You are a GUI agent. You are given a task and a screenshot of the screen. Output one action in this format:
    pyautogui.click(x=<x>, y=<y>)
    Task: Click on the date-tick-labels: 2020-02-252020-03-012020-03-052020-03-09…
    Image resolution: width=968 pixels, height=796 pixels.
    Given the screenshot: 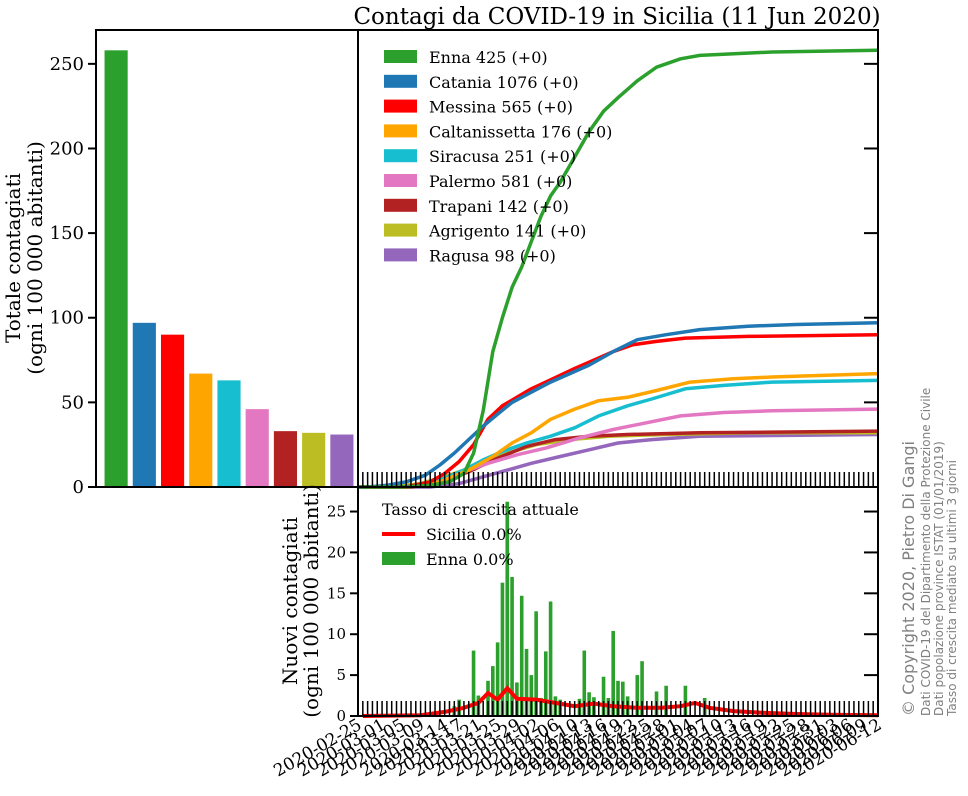 What is the action you would take?
    pyautogui.click(x=577, y=748)
    